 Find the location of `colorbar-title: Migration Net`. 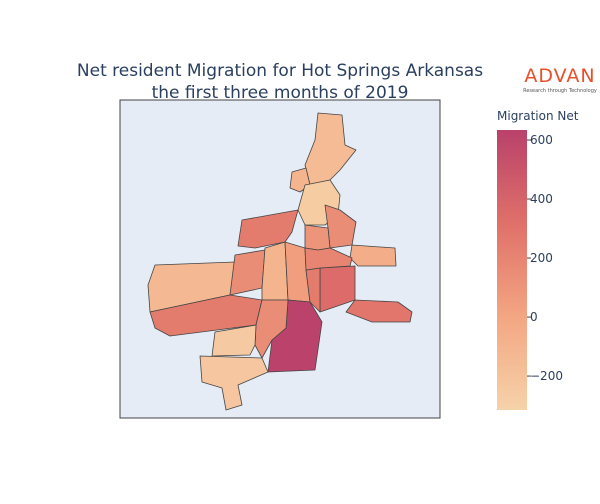

colorbar-title: Migration Net is located at coordinates (538, 116).